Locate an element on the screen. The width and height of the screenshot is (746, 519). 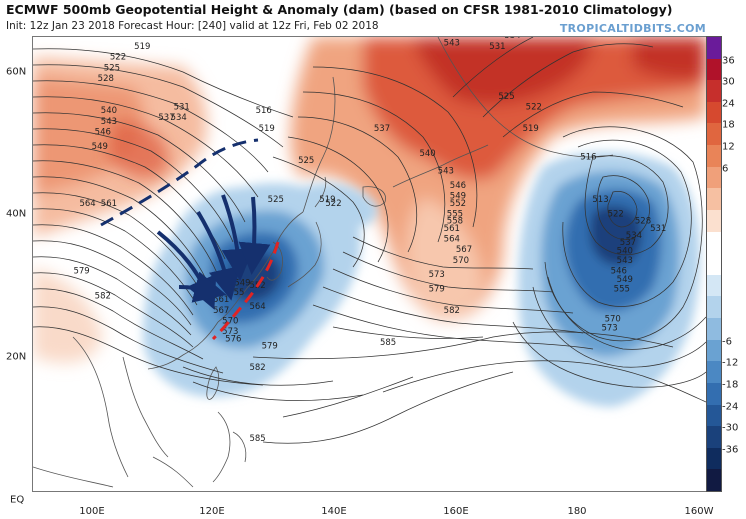
colorbar-tick: -12 is located at coordinates (730, 363).